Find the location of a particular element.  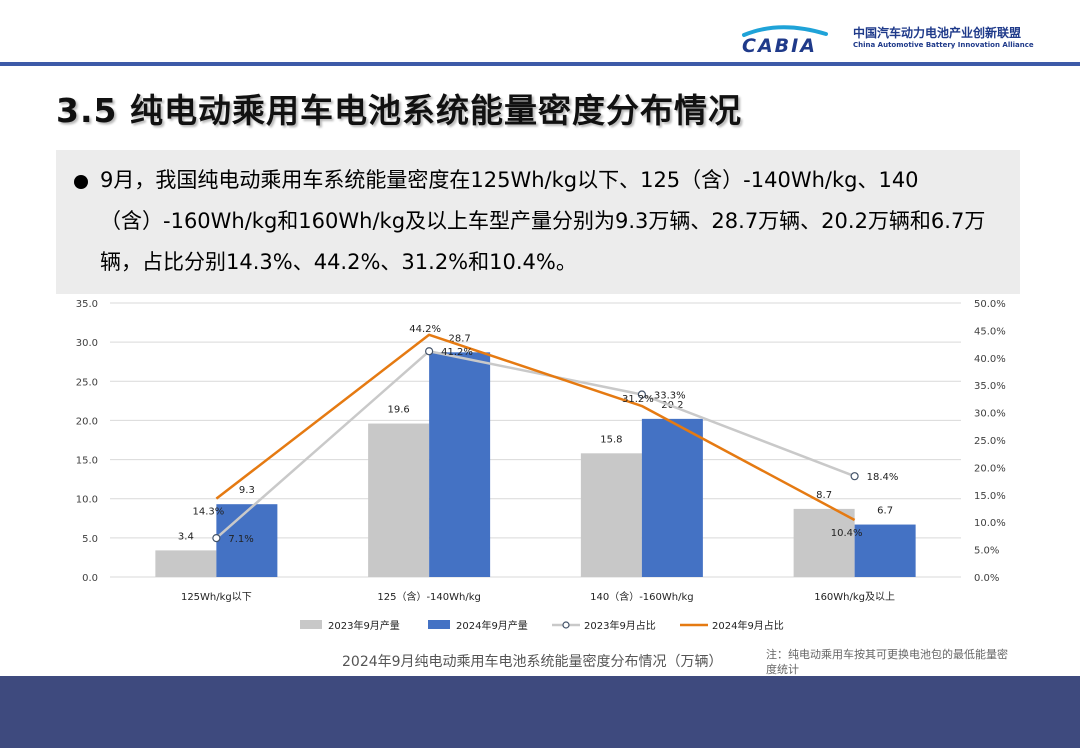

line-label-2023: 7.1% is located at coordinates (240, 539).